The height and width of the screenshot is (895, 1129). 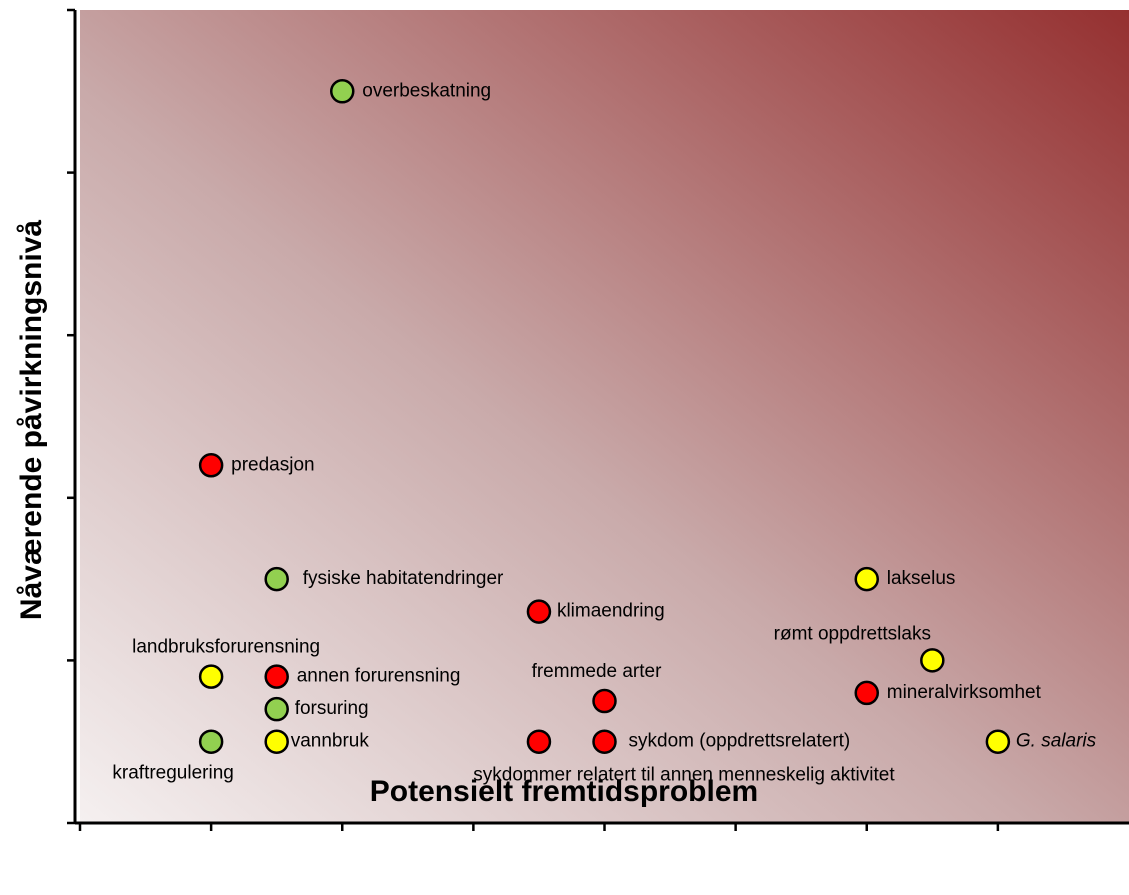 I want to click on point-label: mineralvirksomhet, so click(x=964, y=692).